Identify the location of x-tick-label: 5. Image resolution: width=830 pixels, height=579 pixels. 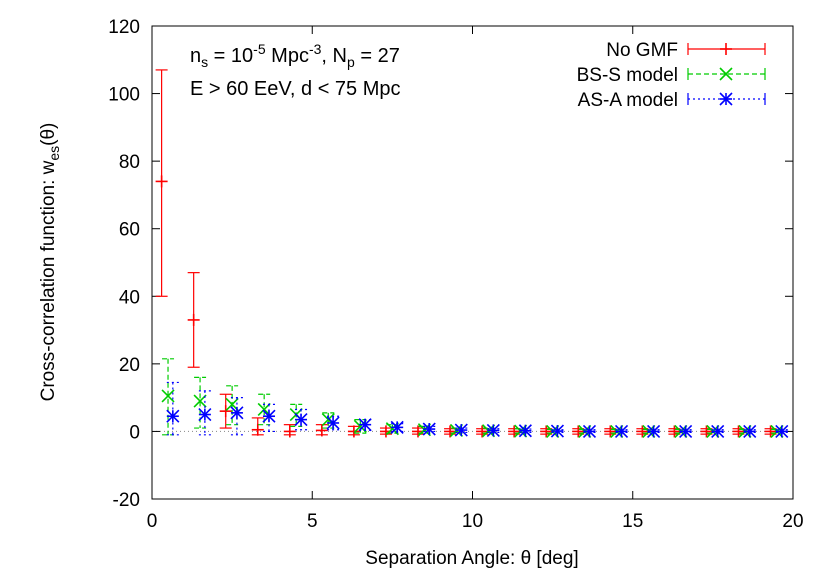
(312, 521).